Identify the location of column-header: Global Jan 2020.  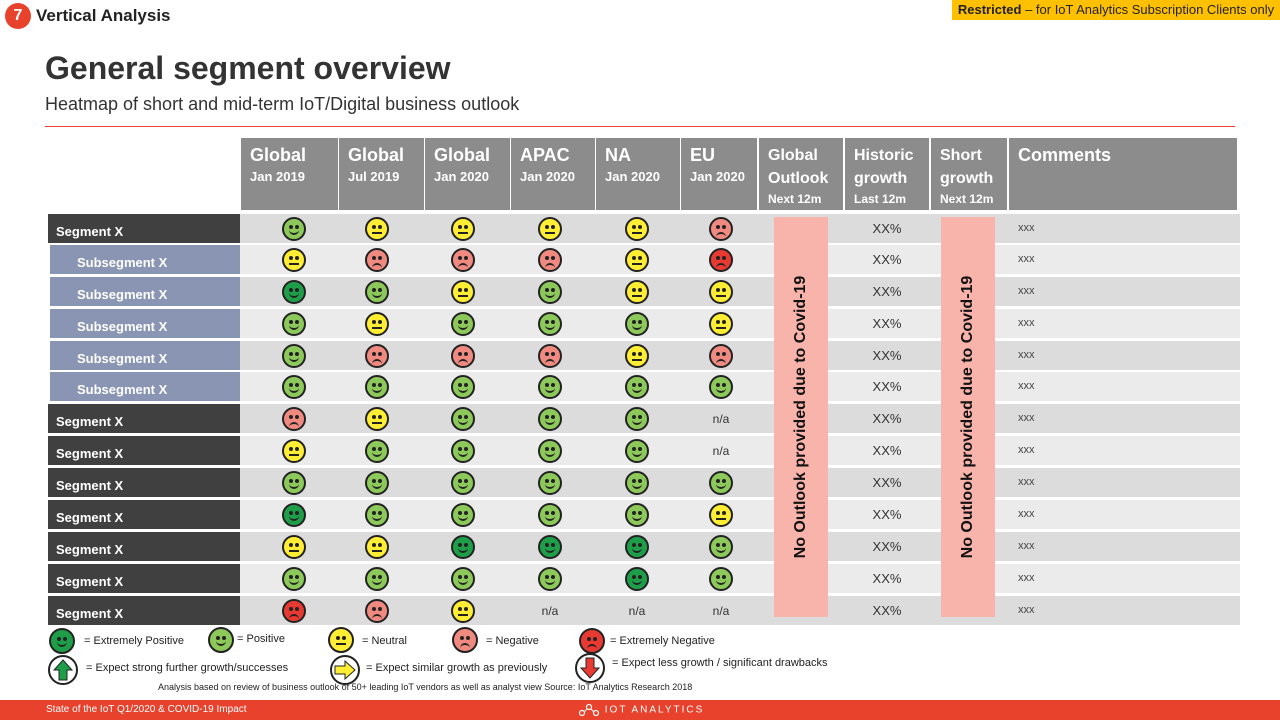
(467, 174).